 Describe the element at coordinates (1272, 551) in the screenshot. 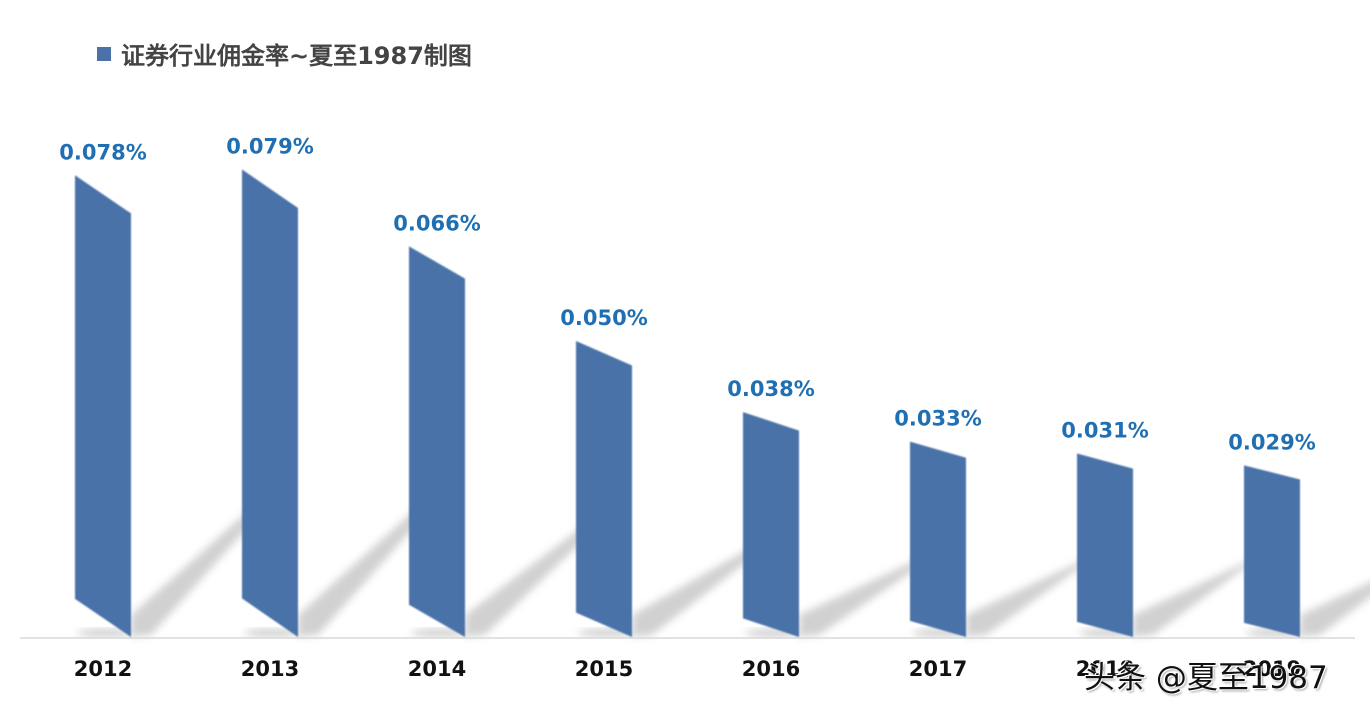

I see `bar-2019` at that location.